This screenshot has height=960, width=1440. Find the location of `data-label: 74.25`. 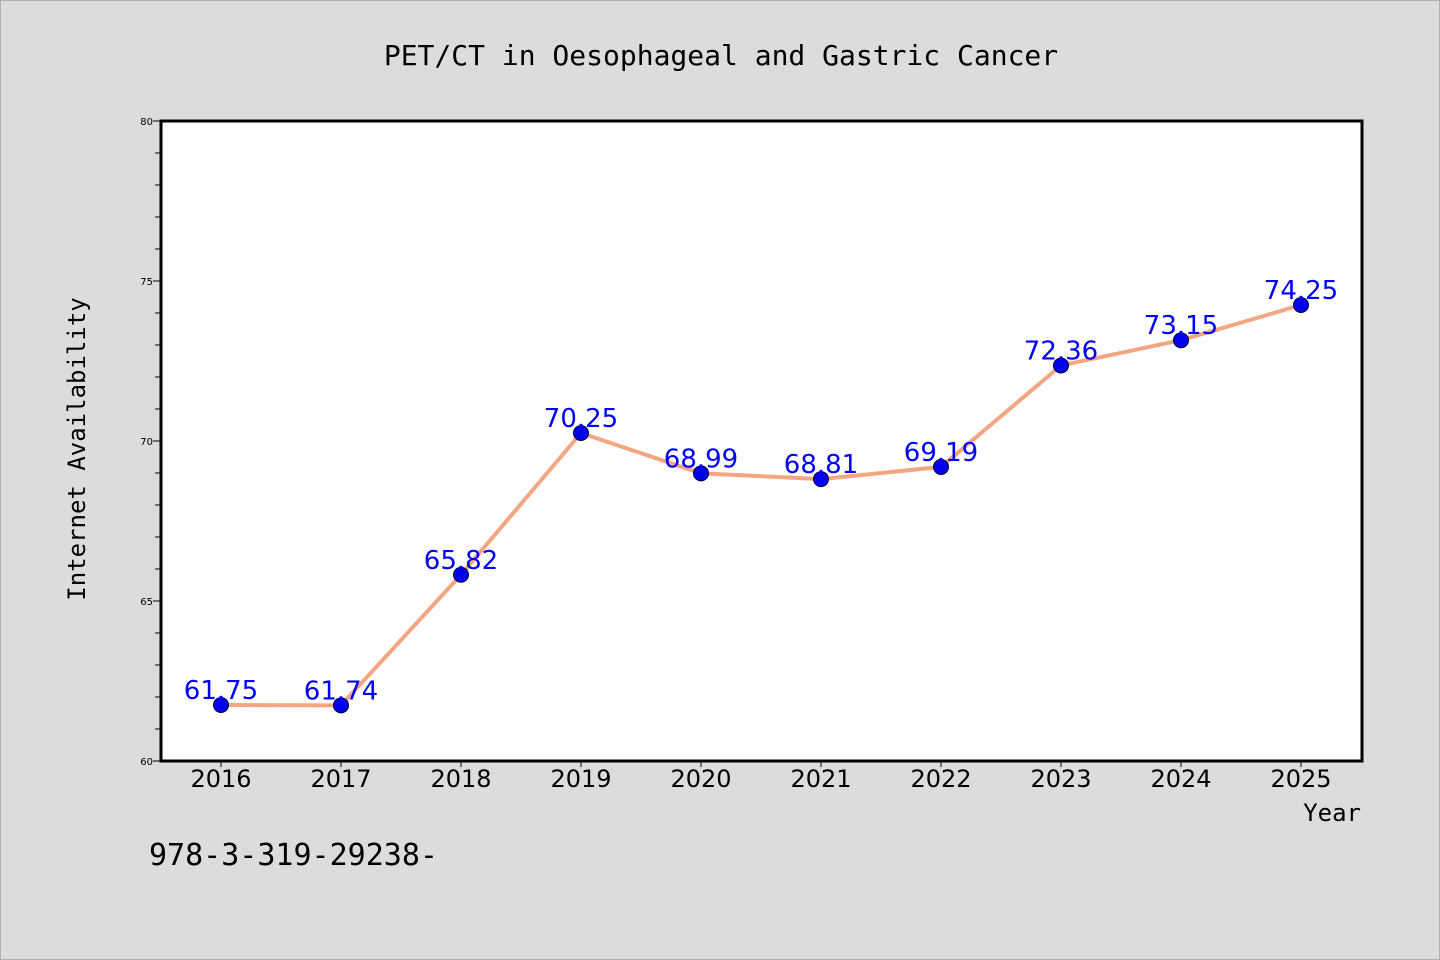

data-label: 74.25 is located at coordinates (1301, 291).